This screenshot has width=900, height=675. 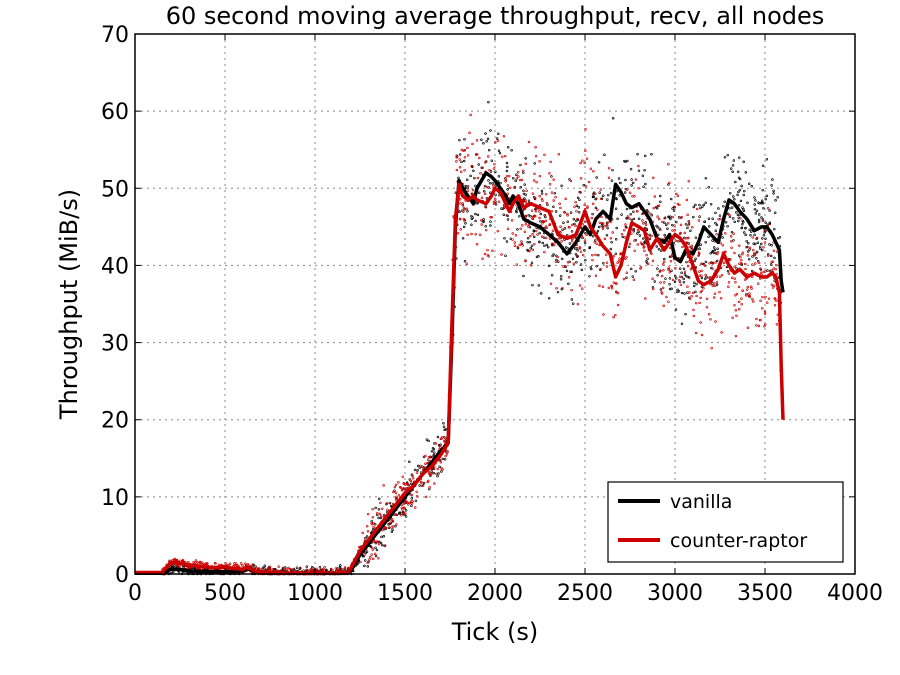 What do you see at coordinates (122, 575) in the screenshot?
I see `y-tick-label: 0` at bounding box center [122, 575].